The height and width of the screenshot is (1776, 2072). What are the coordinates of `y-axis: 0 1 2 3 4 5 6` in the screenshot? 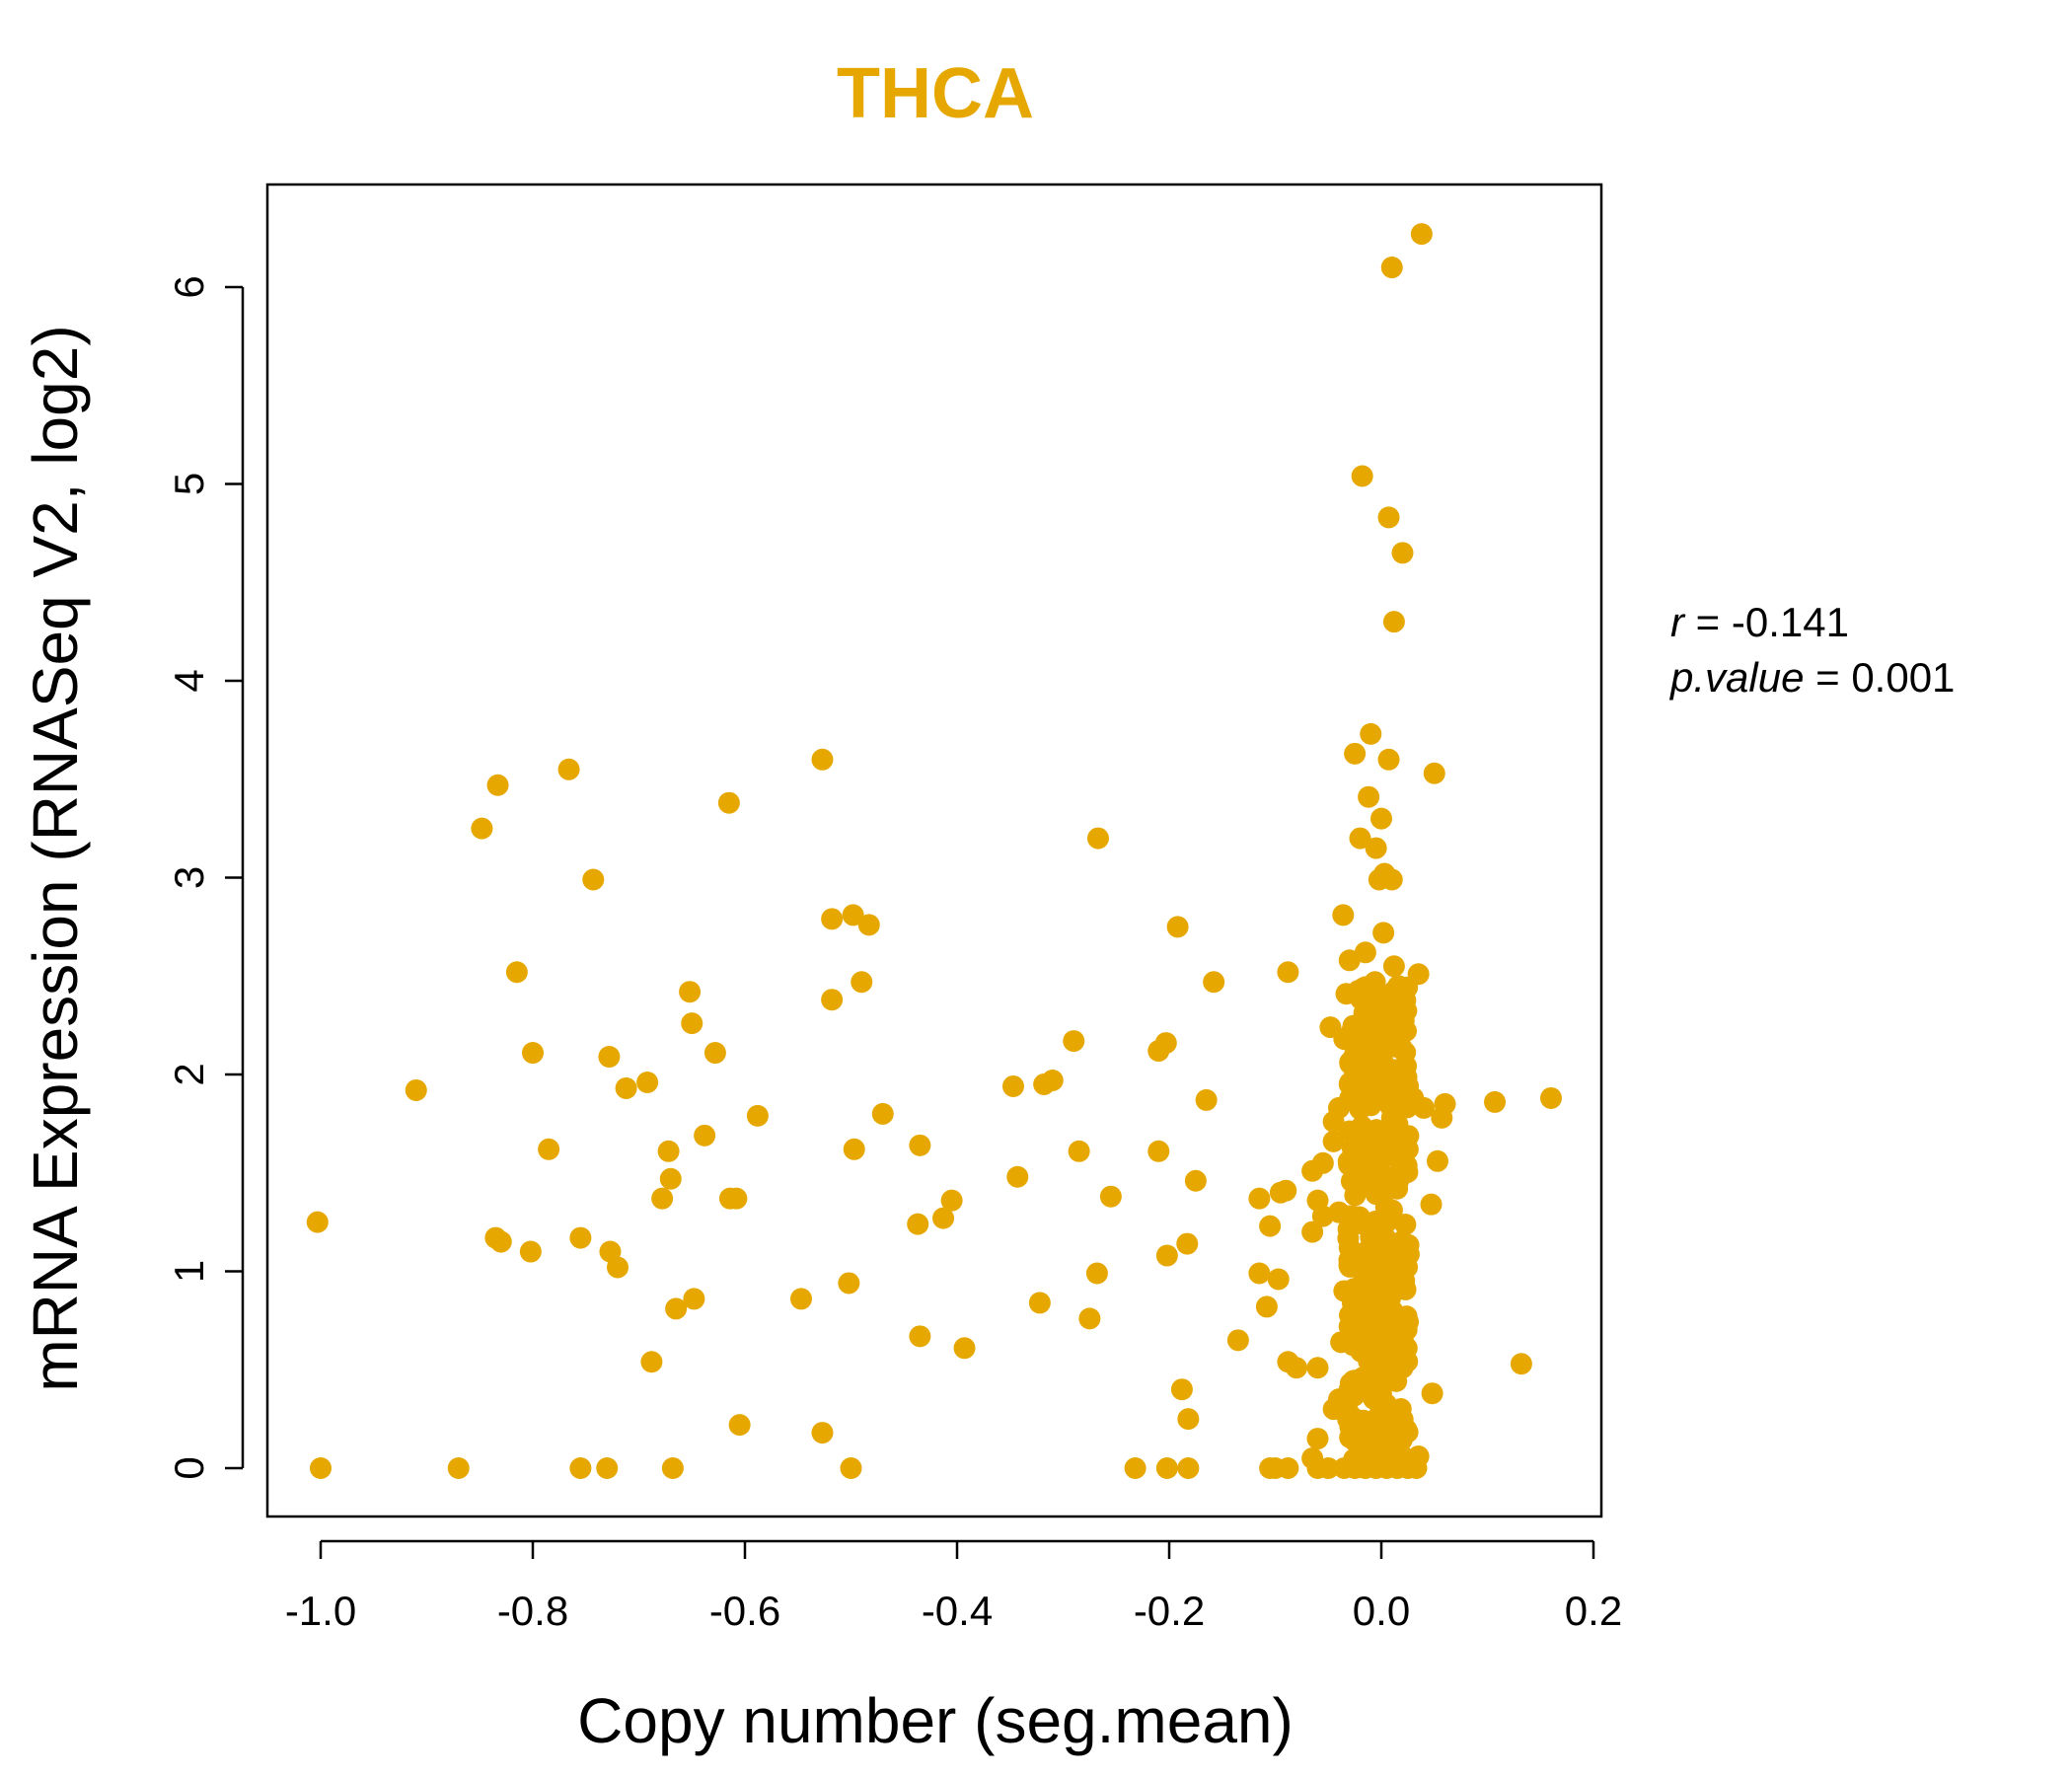 It's located at (205, 877).